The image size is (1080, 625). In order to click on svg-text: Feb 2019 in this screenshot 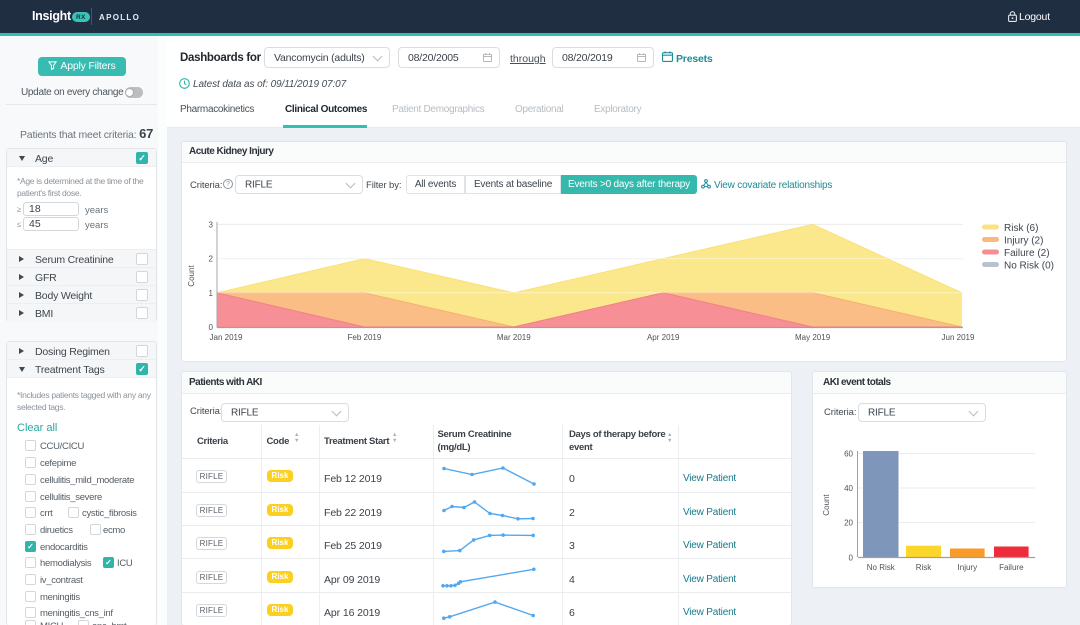, I will do `click(364, 337)`.